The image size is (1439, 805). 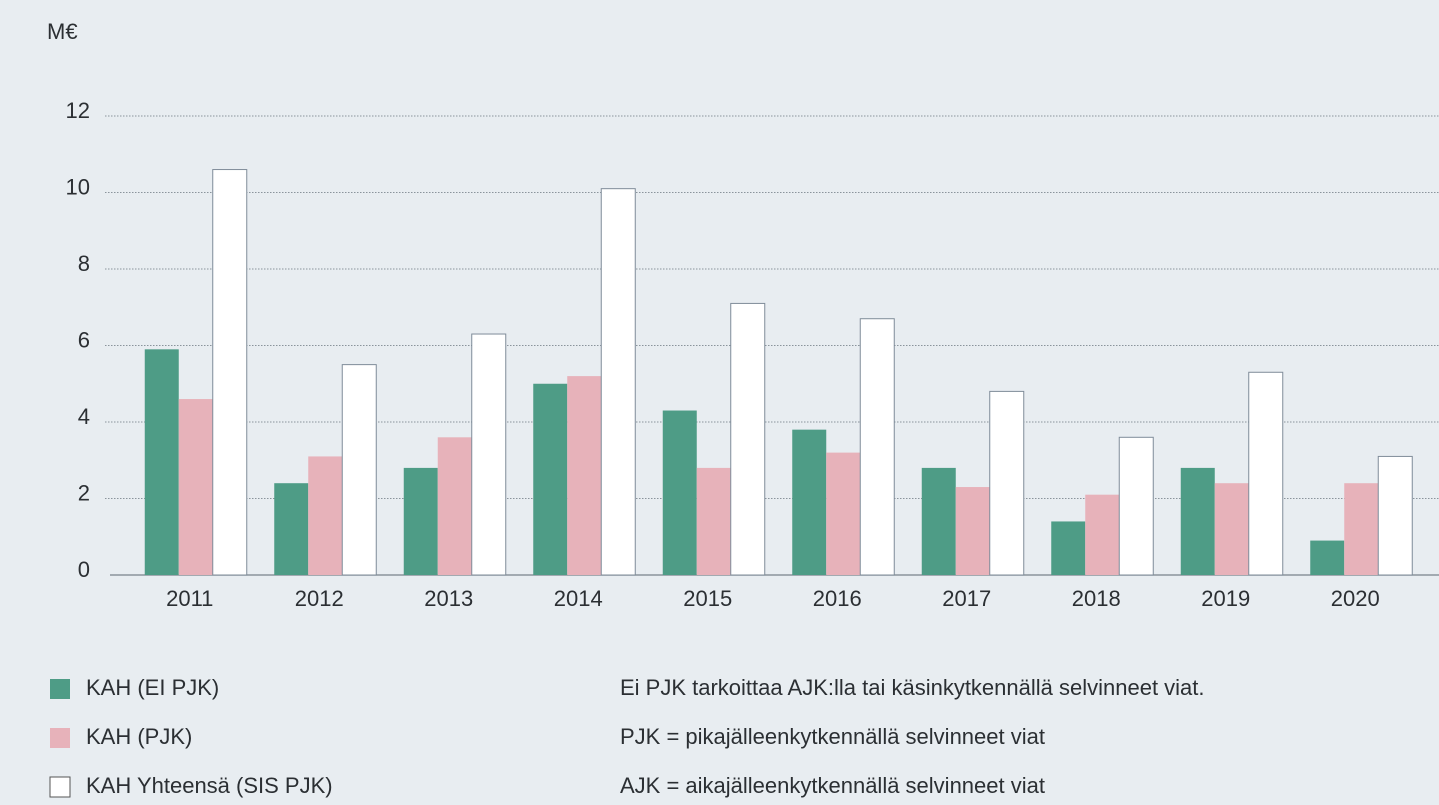 I want to click on y-tick-label: 6, so click(x=84, y=339).